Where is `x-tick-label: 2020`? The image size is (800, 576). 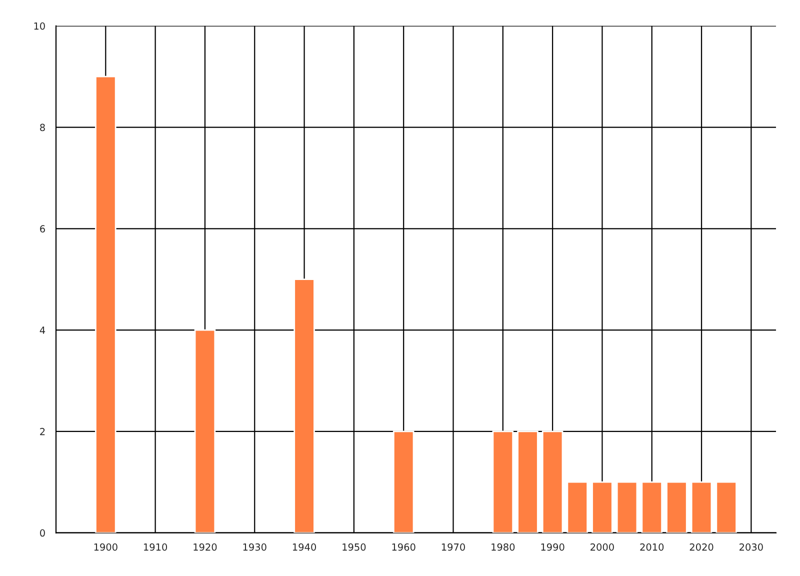 x-tick-label: 2020 is located at coordinates (702, 547).